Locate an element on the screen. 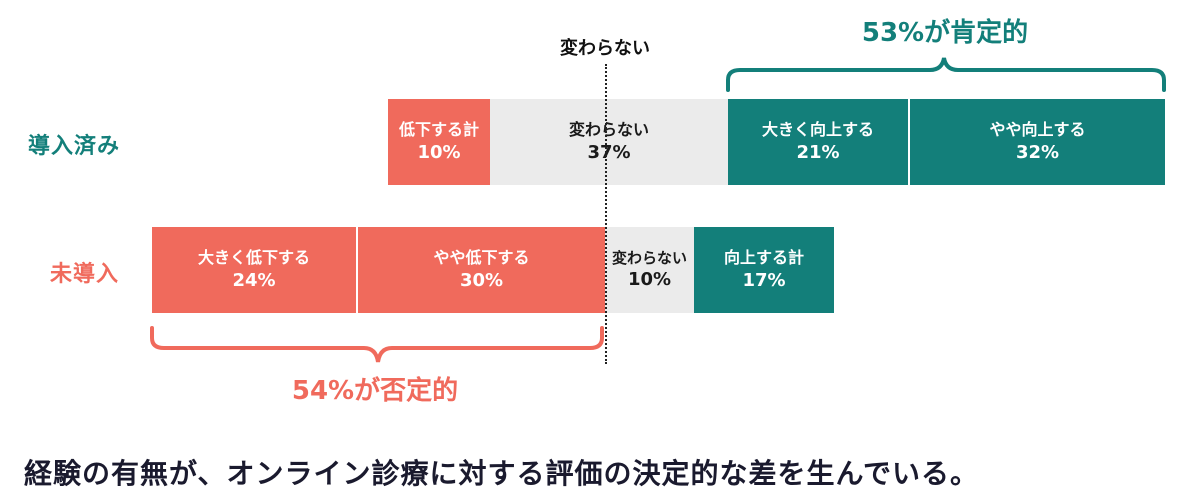 The height and width of the screenshot is (504, 1200). positive-callout: 53%が肯定的 is located at coordinates (945, 33).